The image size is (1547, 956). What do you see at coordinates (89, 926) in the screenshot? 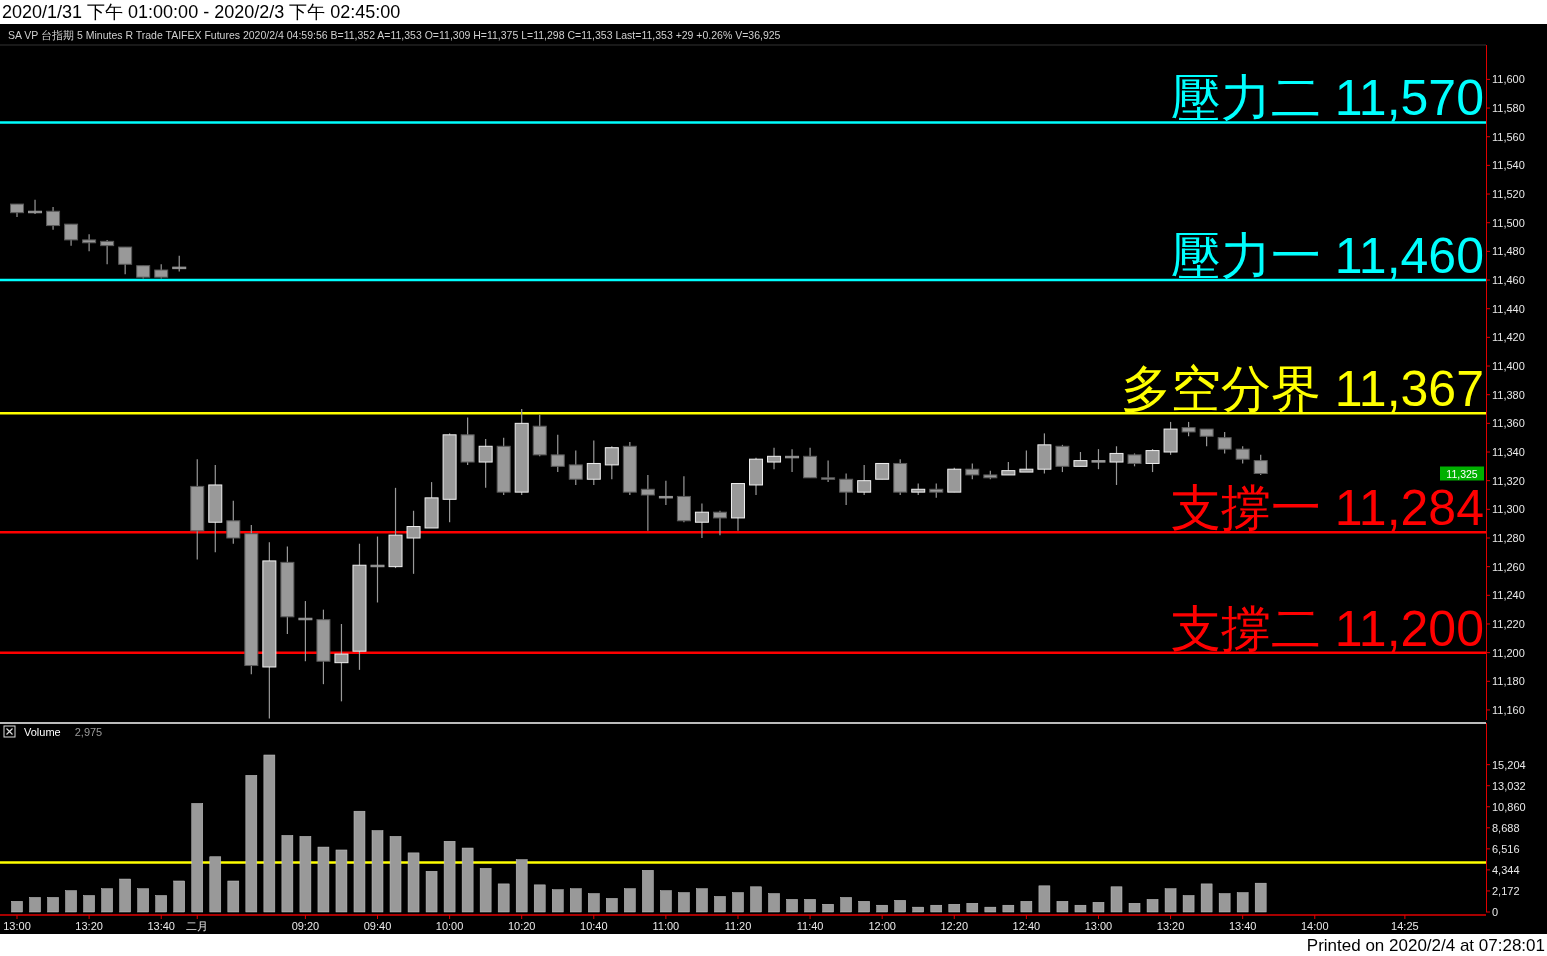
I see `x-tick-label: 13:20` at bounding box center [89, 926].